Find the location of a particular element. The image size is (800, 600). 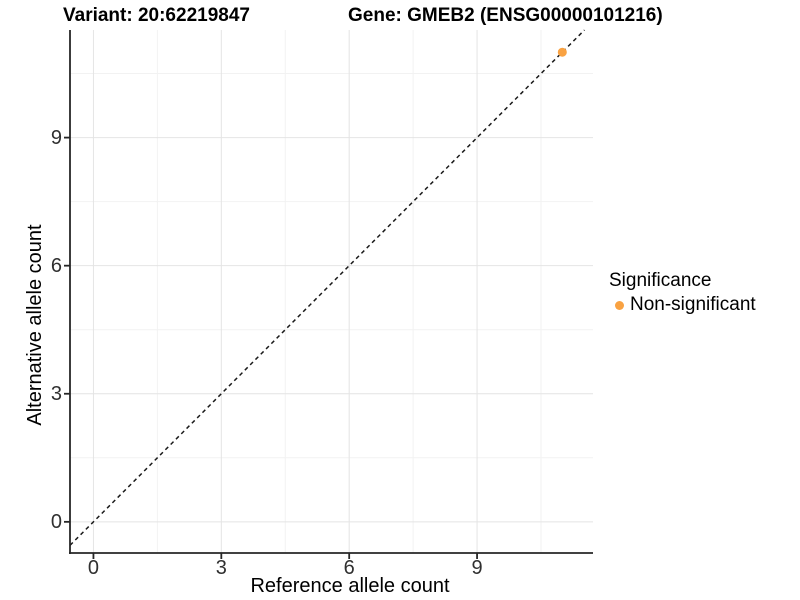

x-axis-title: Reference allele count is located at coordinates (350, 586).